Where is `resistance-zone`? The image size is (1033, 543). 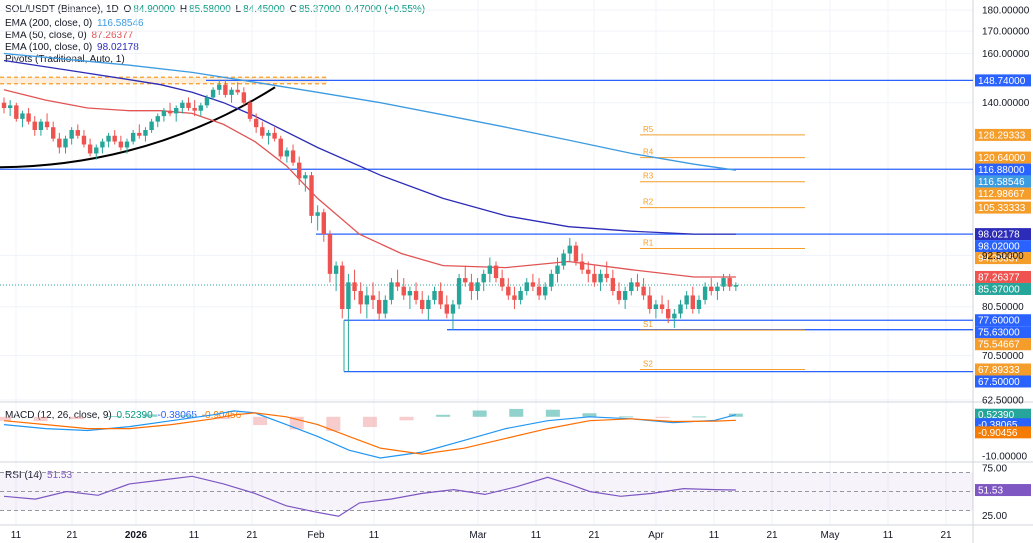
resistance-zone is located at coordinates (163, 80).